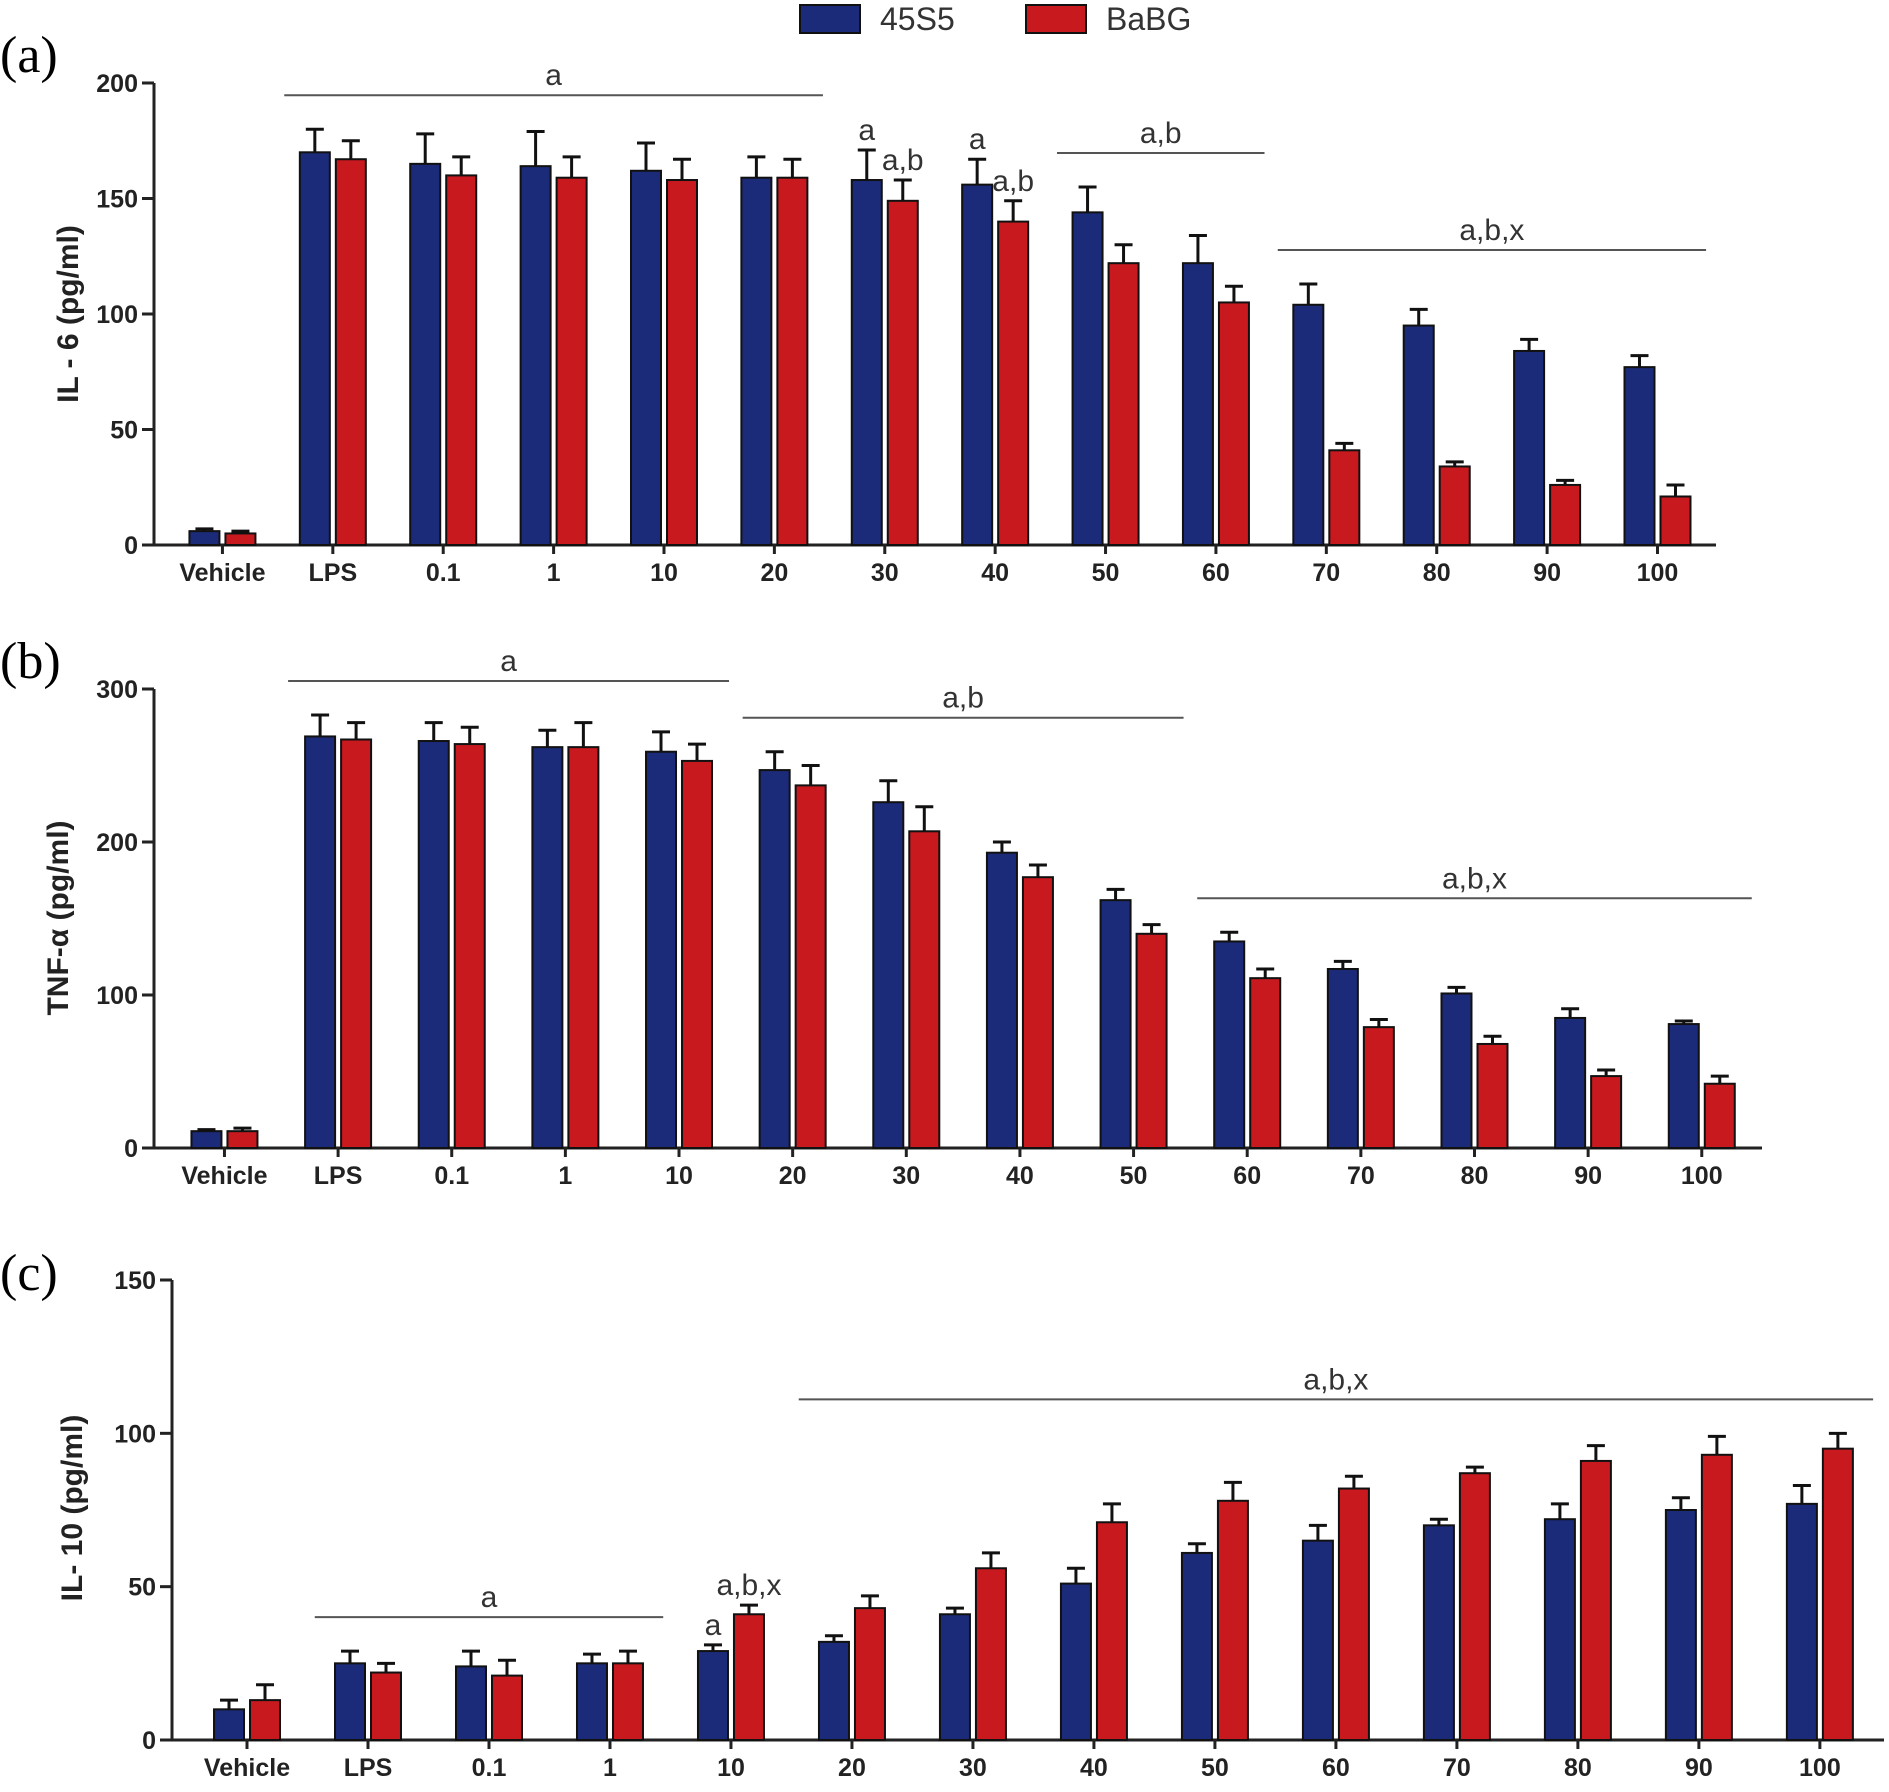 This screenshot has height=1792, width=1889. What do you see at coordinates (1699, 1768) in the screenshot?
I see `x-tick-label: 90` at bounding box center [1699, 1768].